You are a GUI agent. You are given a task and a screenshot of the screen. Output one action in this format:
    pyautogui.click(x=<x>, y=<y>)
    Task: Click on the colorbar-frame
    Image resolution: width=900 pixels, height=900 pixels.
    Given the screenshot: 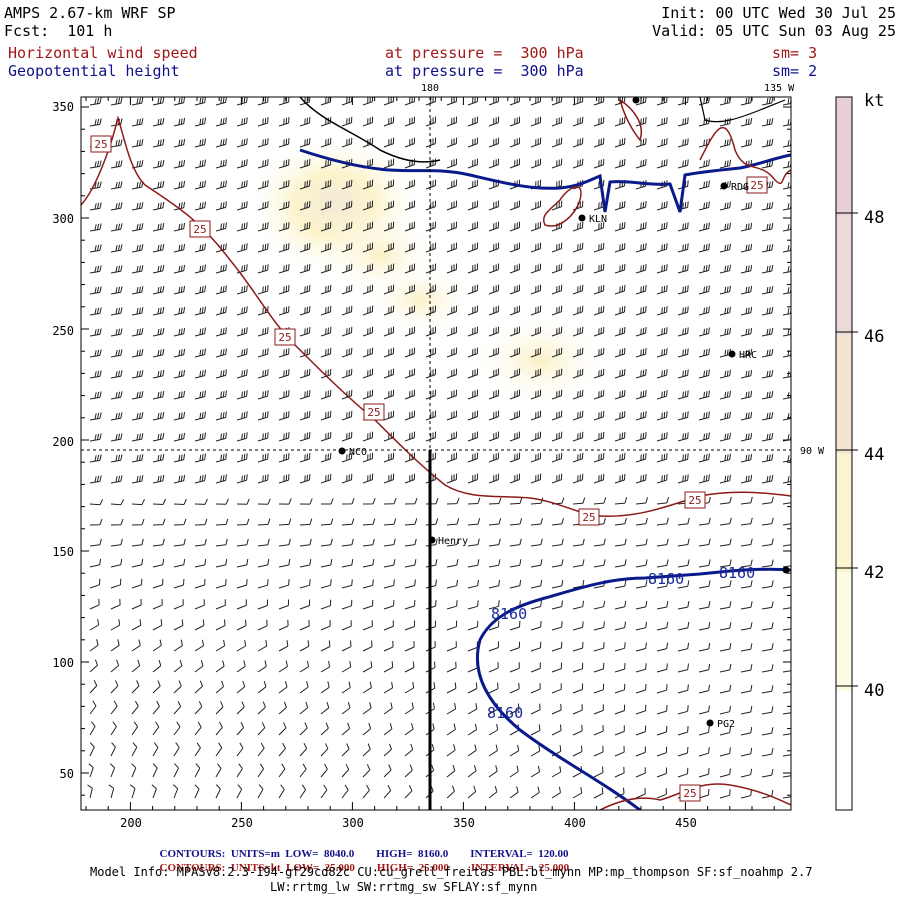 What is the action you would take?
    pyautogui.click(x=844, y=453)
    